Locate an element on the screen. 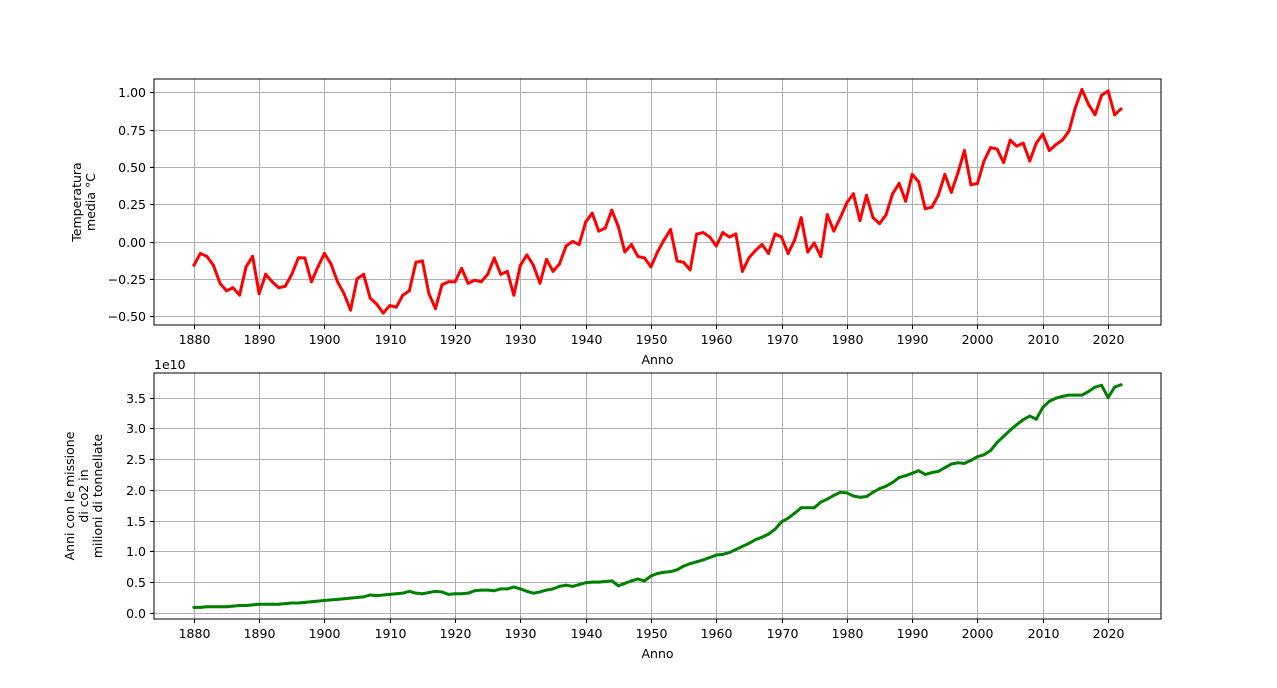  co2-y-tick-label: 2.5 is located at coordinates (136, 459).